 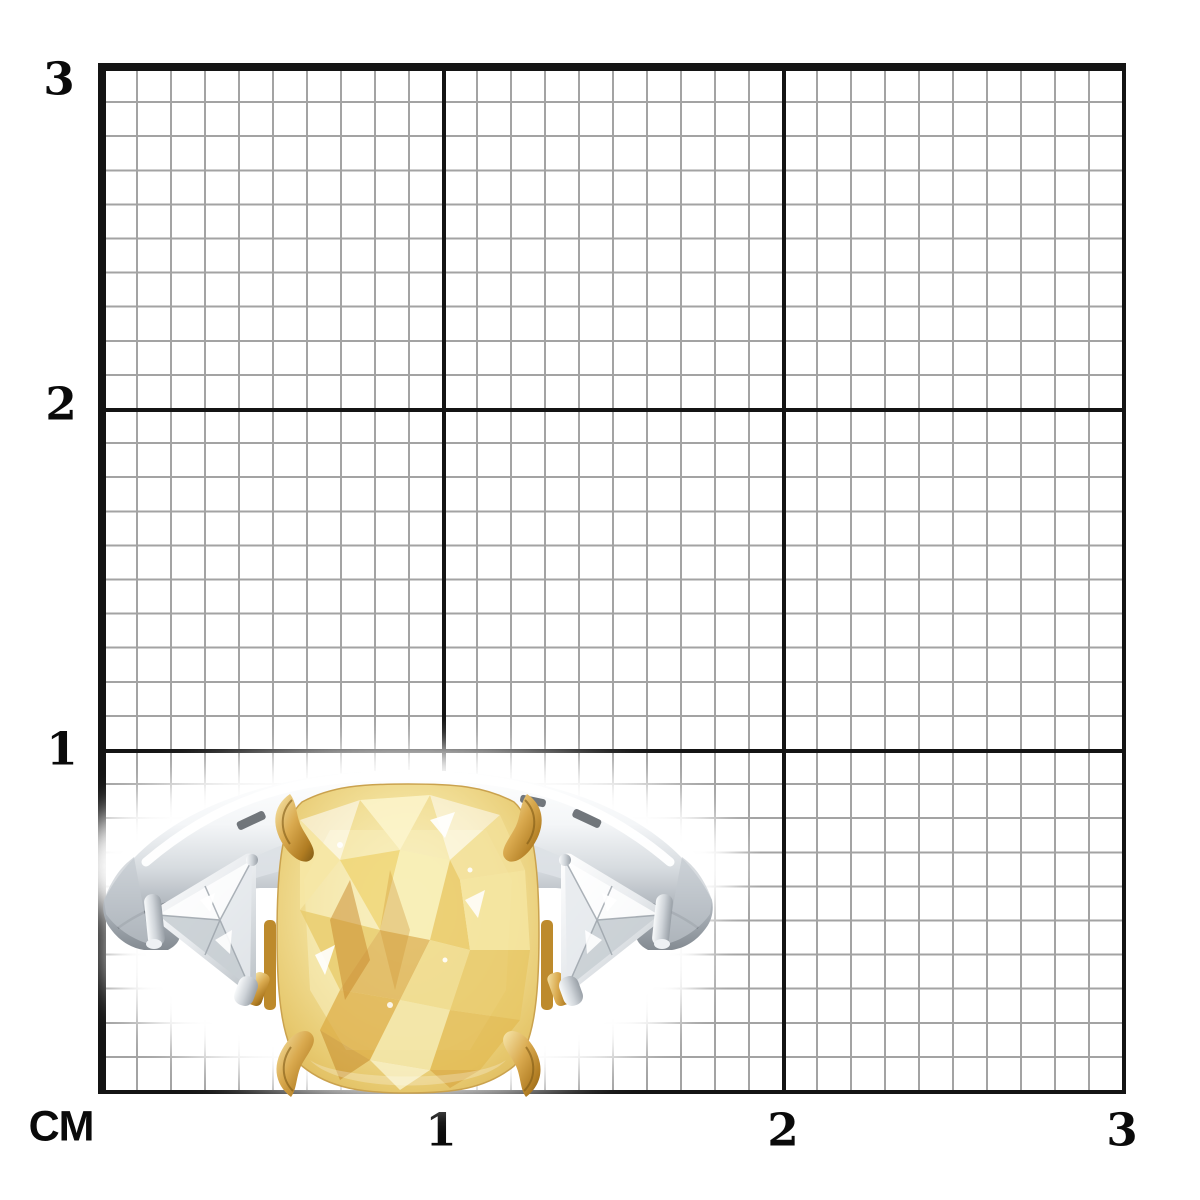 I want to click on gold-claw-prongs, so click(x=408, y=945).